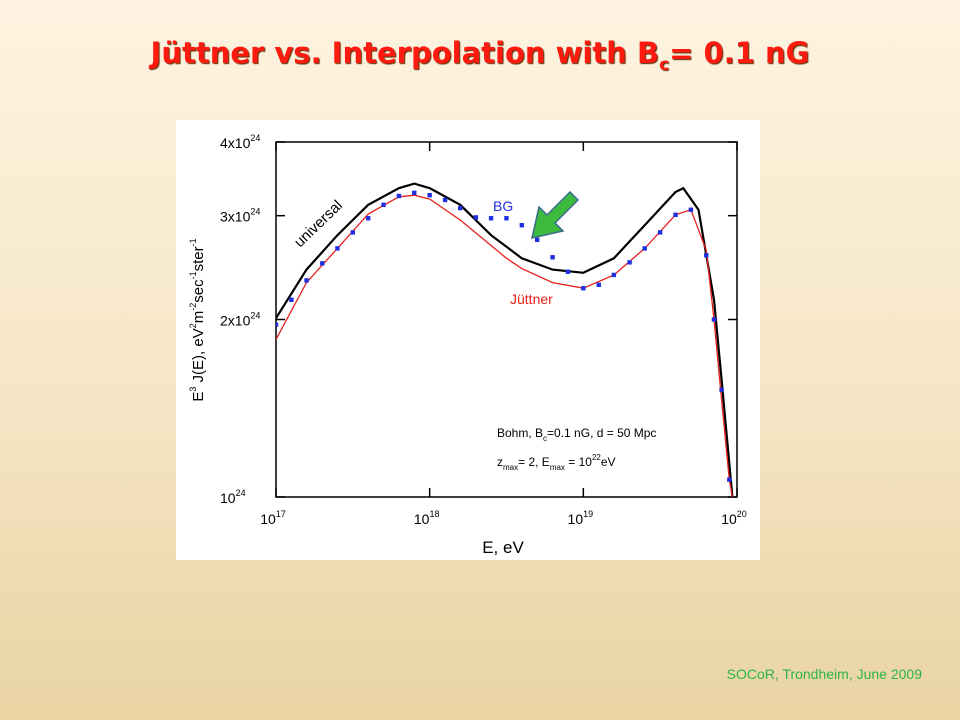  What do you see at coordinates (608, 462) in the screenshot?
I see `annotation-part: eV` at bounding box center [608, 462].